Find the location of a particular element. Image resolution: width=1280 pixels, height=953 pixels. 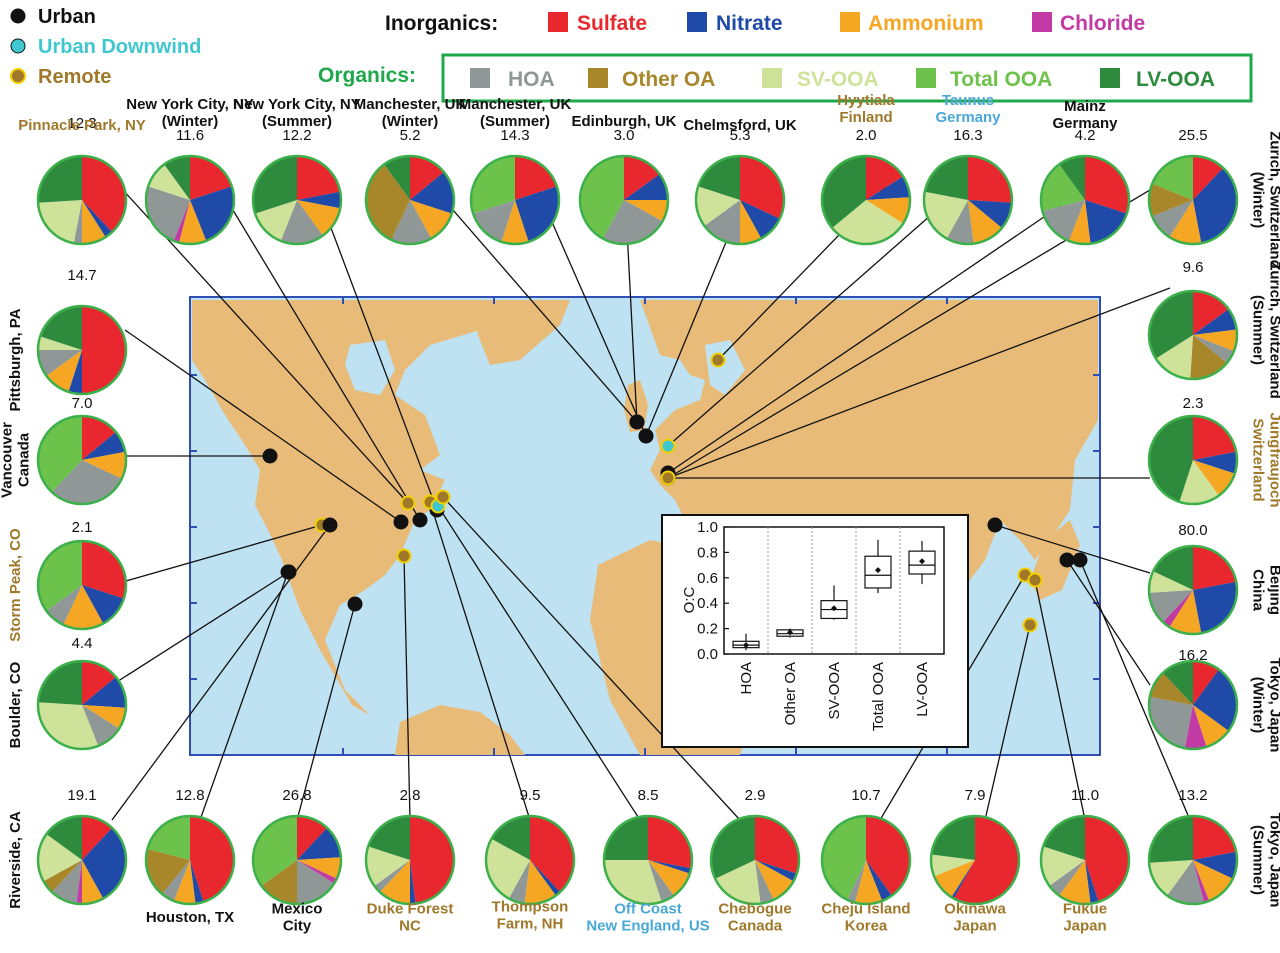

site-label: Zurich, Switzerland(Summer) is located at coordinates (1265, 330).